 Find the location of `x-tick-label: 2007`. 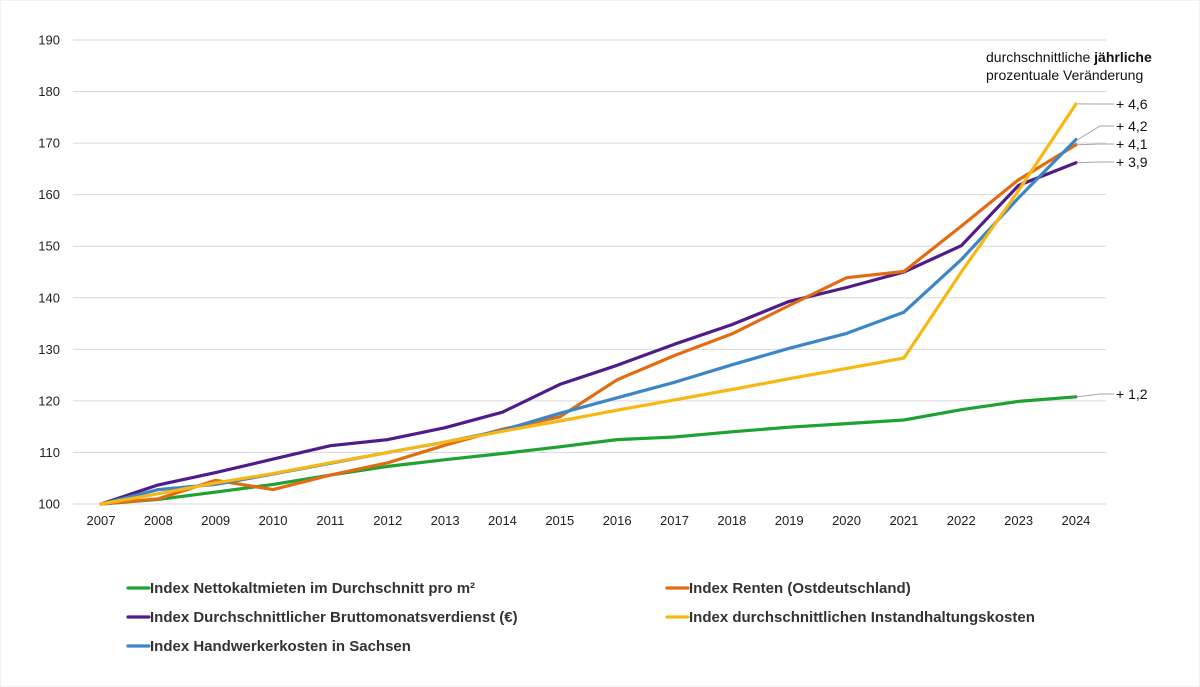

x-tick-label: 2007 is located at coordinates (101, 520).